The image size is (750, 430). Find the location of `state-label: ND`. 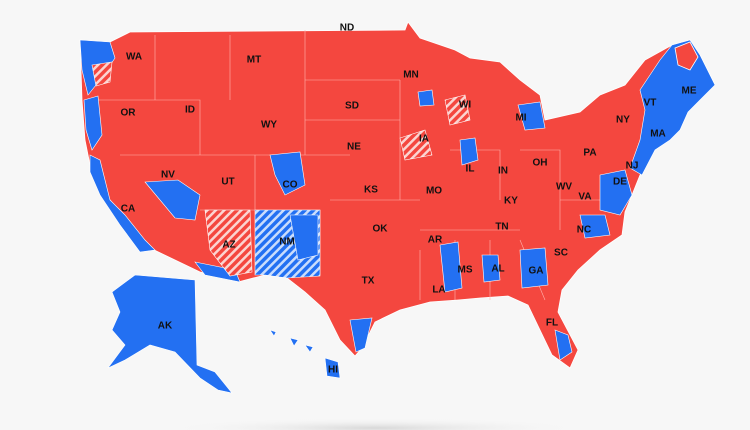

state-label: ND is located at coordinates (347, 28).